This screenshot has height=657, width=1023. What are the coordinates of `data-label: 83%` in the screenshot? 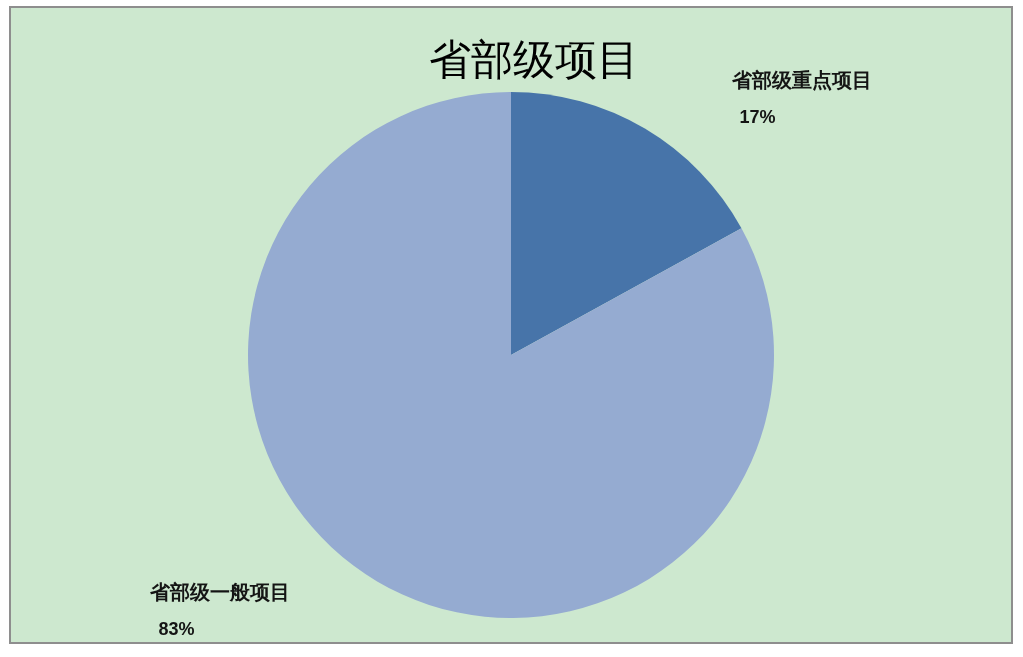 It's located at (176, 628).